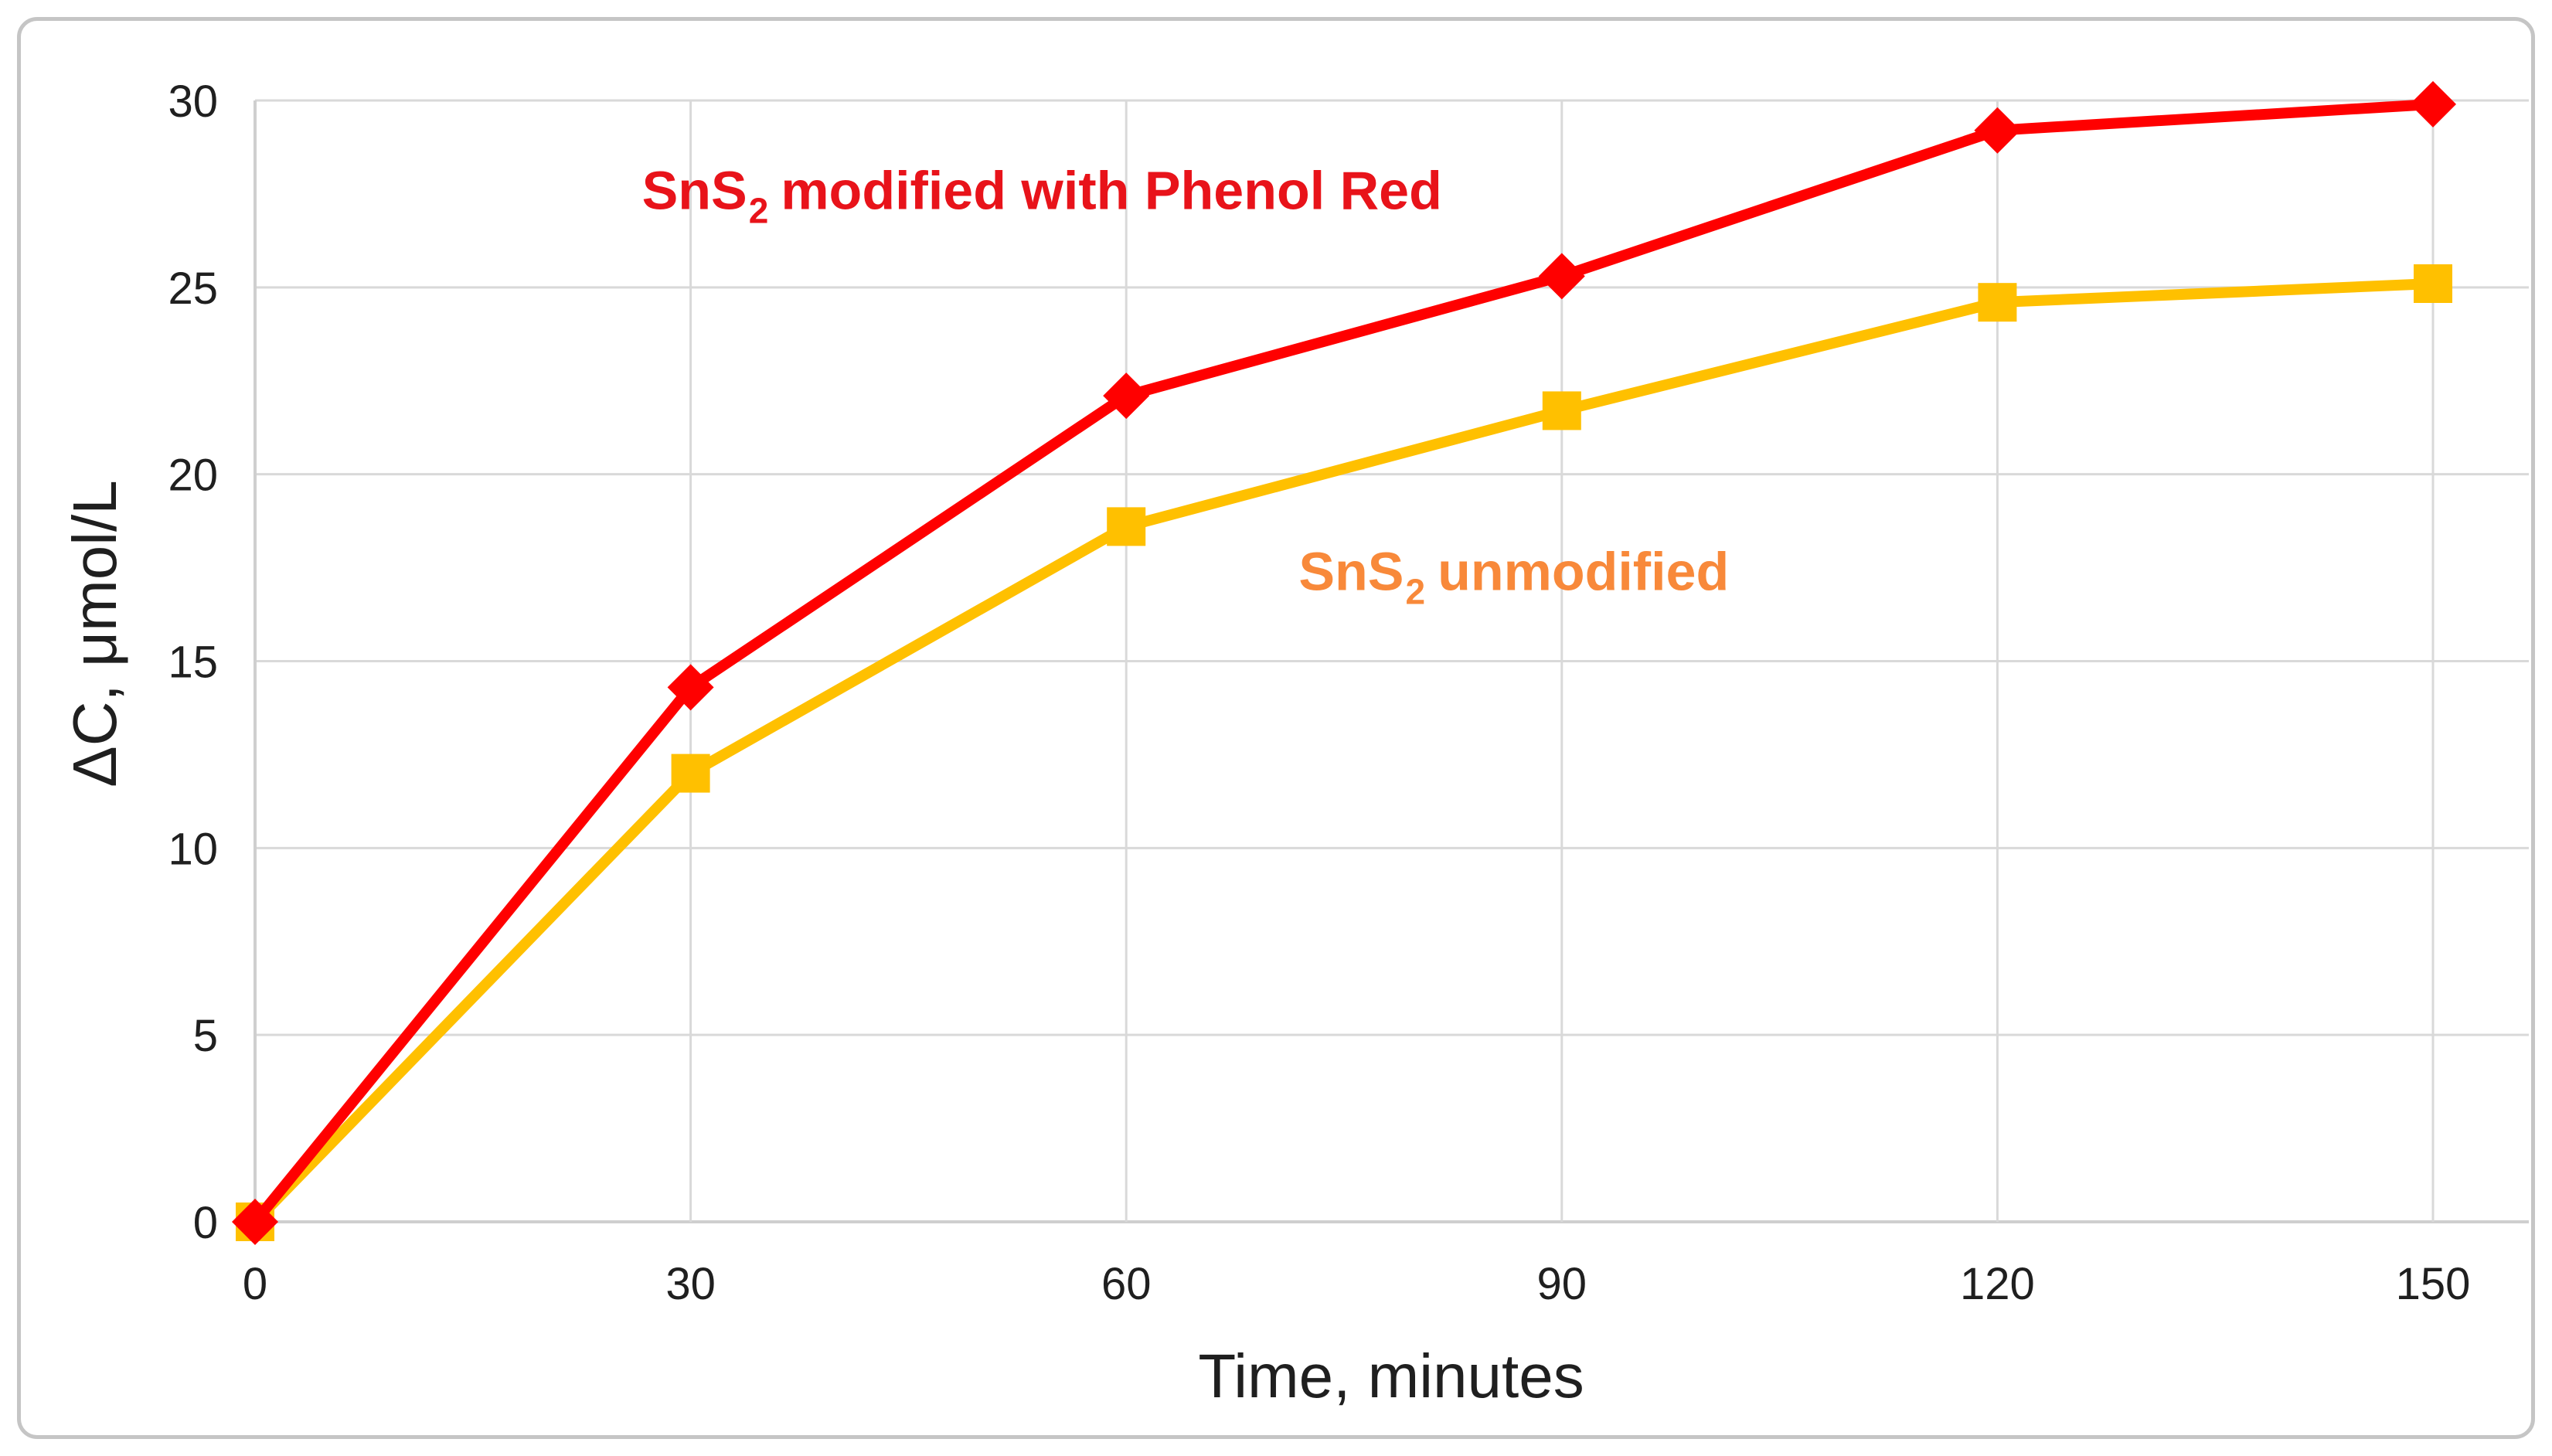  I want to click on series-label-0-subscript: 2, so click(1415, 592).